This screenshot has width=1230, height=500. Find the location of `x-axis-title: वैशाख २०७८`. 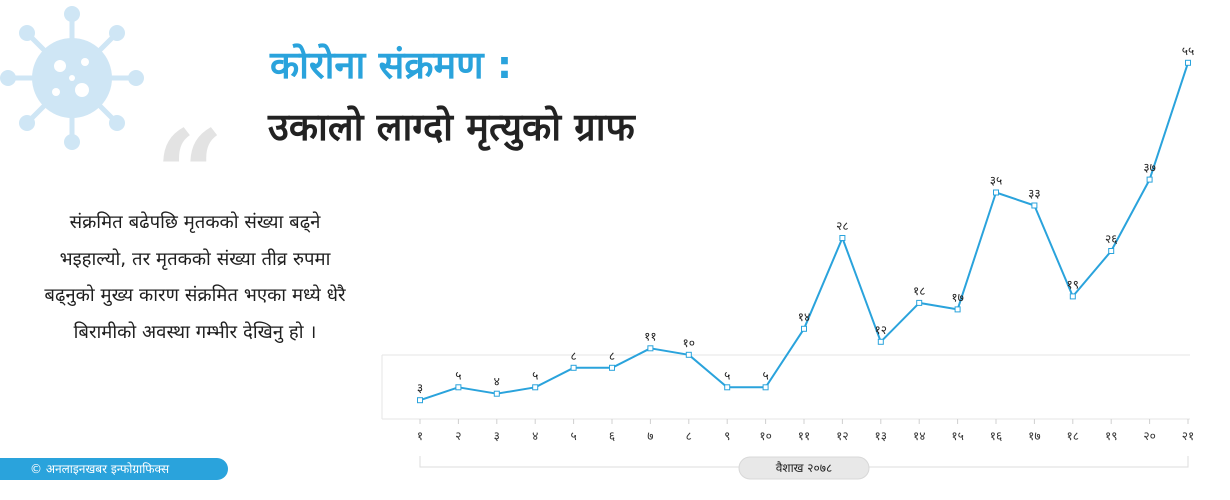

x-axis-title: वैशाख २०७८ is located at coordinates (804, 468).